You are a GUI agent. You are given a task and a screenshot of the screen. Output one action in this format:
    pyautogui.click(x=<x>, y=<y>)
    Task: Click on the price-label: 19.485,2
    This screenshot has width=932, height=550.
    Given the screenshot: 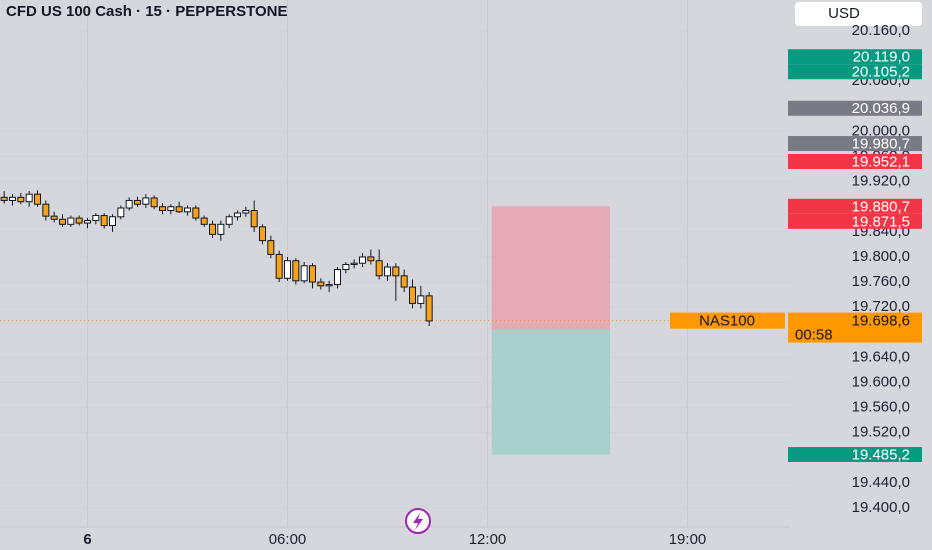 What is the action you would take?
    pyautogui.click(x=881, y=454)
    